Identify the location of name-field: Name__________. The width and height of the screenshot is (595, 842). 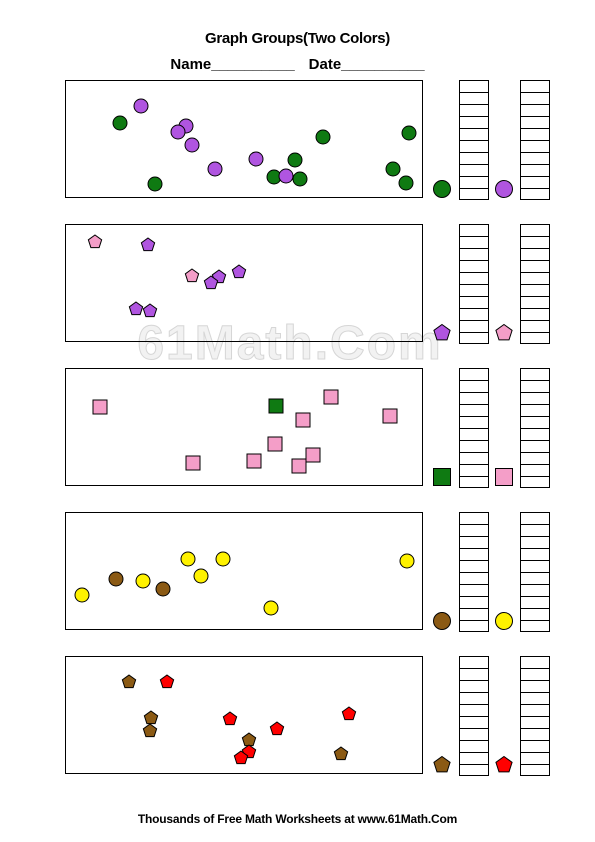
(232, 64).